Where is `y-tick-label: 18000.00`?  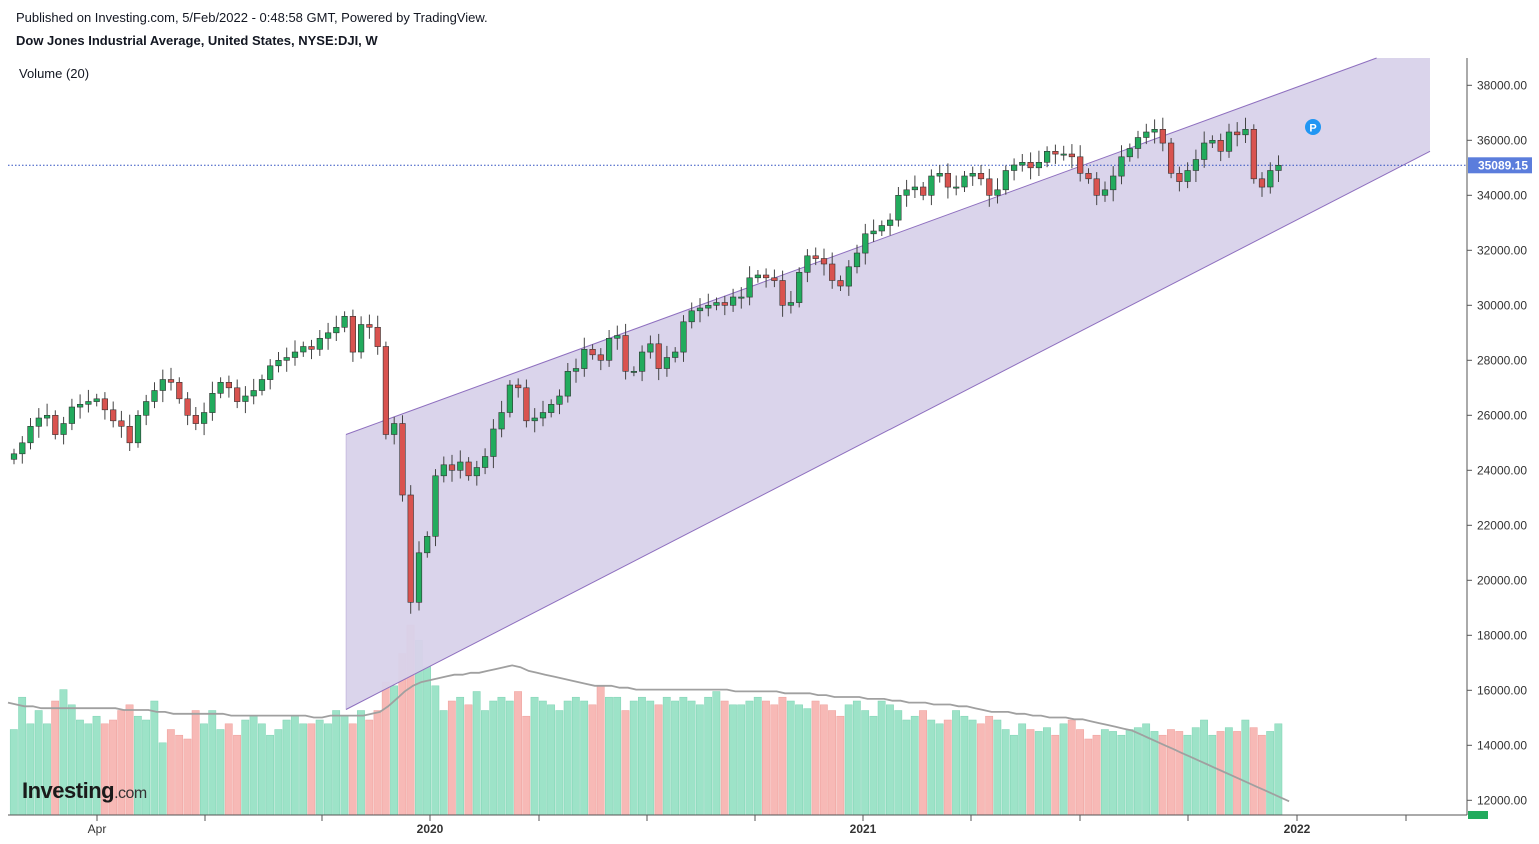 y-tick-label: 18000.00 is located at coordinates (1502, 635).